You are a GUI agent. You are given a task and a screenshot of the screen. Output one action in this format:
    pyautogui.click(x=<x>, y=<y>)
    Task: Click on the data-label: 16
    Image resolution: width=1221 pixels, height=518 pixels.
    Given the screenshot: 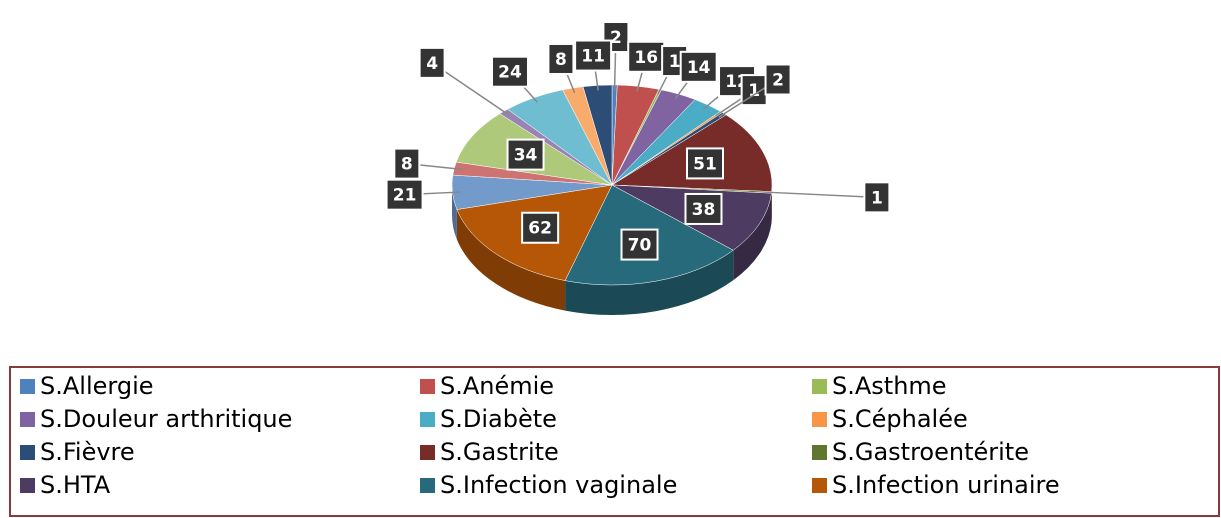 What is the action you would take?
    pyautogui.click(x=646, y=58)
    